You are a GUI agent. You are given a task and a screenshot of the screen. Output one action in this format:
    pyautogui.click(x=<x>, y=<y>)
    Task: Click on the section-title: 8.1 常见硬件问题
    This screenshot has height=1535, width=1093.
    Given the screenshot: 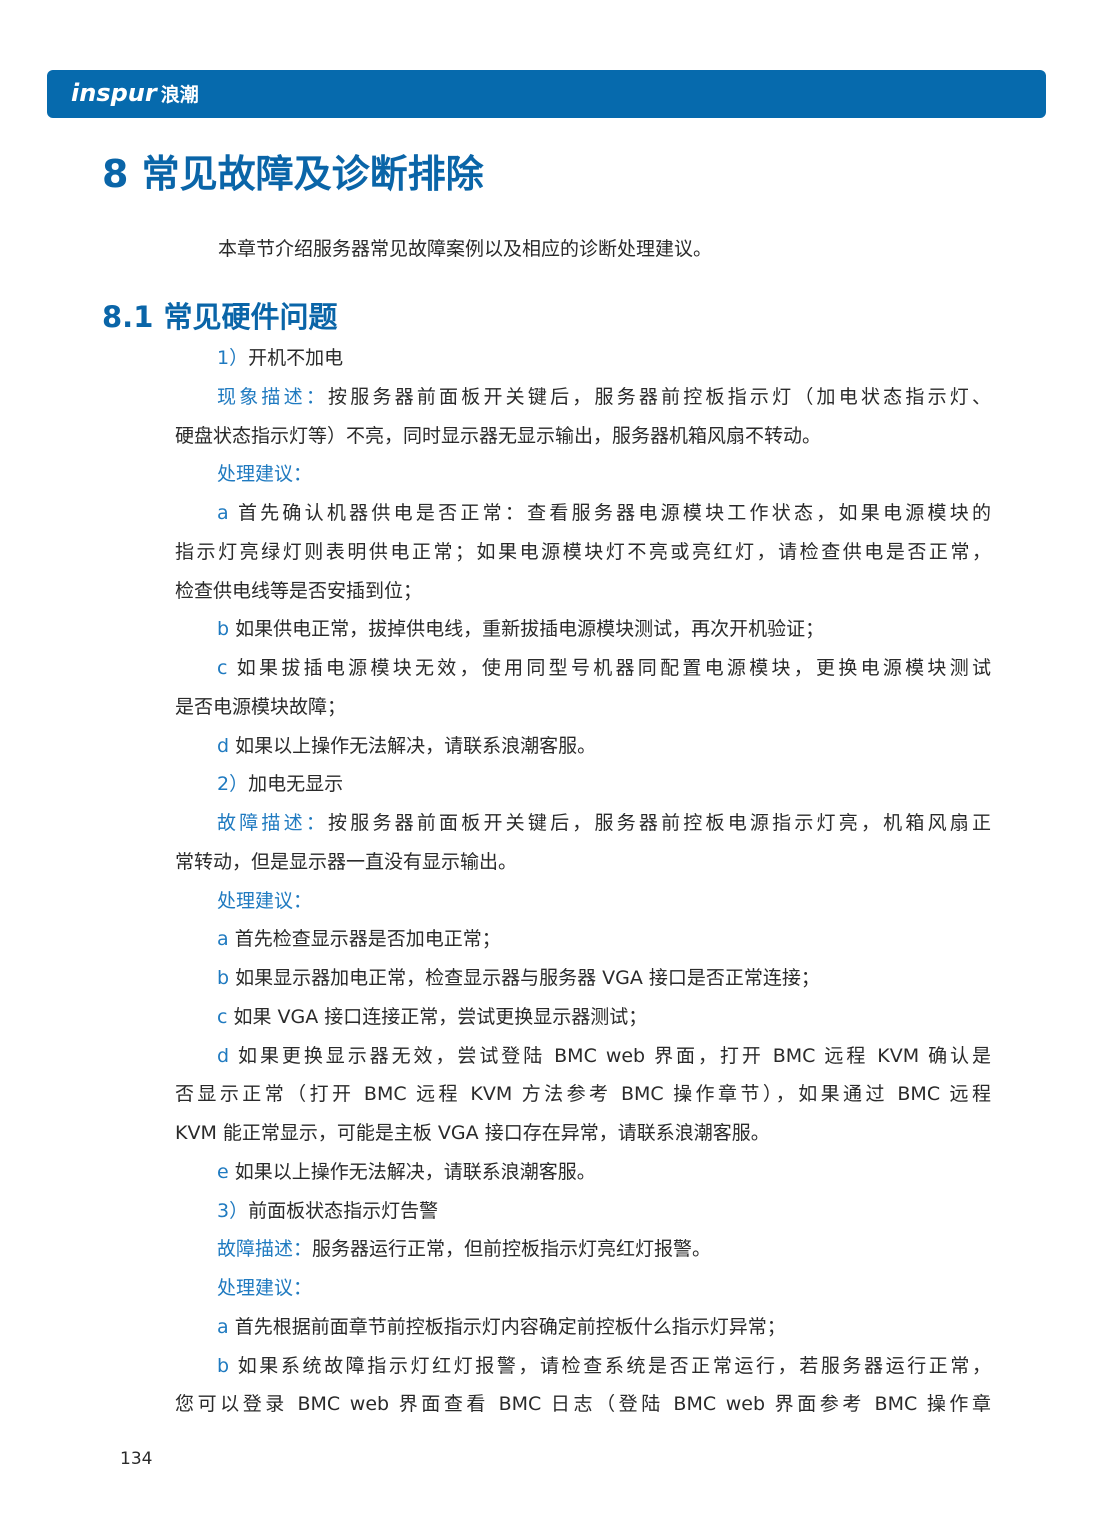 What is the action you would take?
    pyautogui.click(x=220, y=317)
    